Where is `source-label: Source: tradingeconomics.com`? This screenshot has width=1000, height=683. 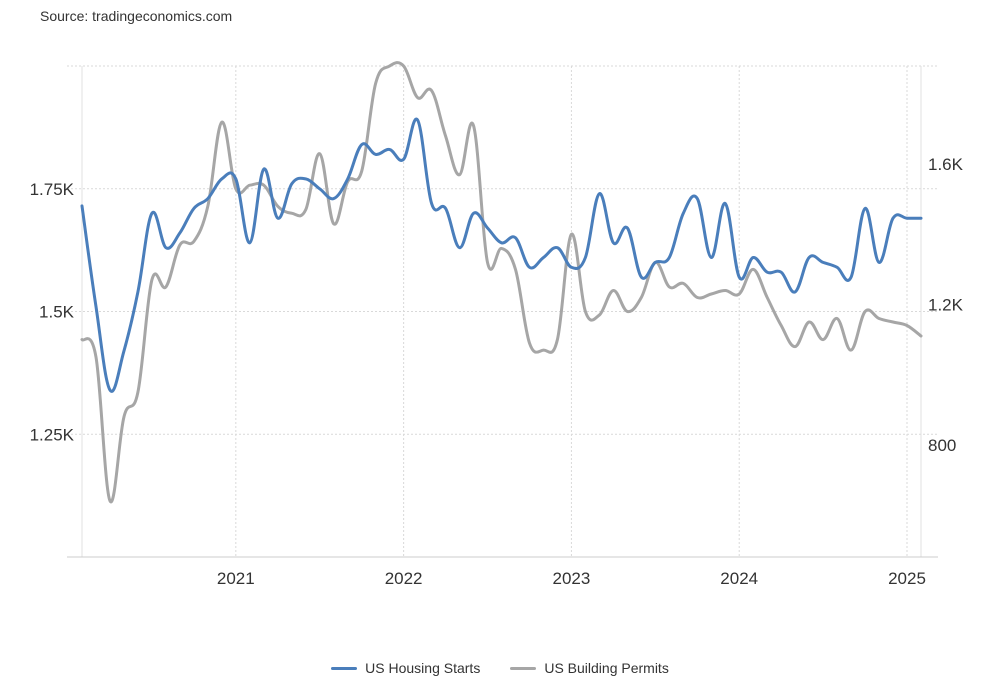 source-label: Source: tradingeconomics.com is located at coordinates (136, 16).